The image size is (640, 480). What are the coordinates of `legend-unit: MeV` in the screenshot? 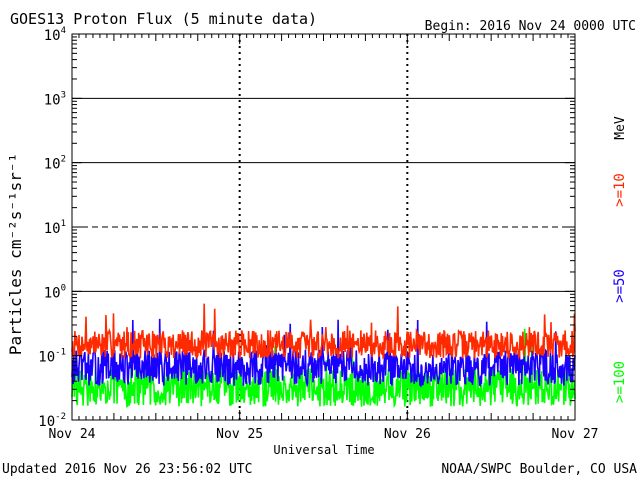 It's located at (620, 128).